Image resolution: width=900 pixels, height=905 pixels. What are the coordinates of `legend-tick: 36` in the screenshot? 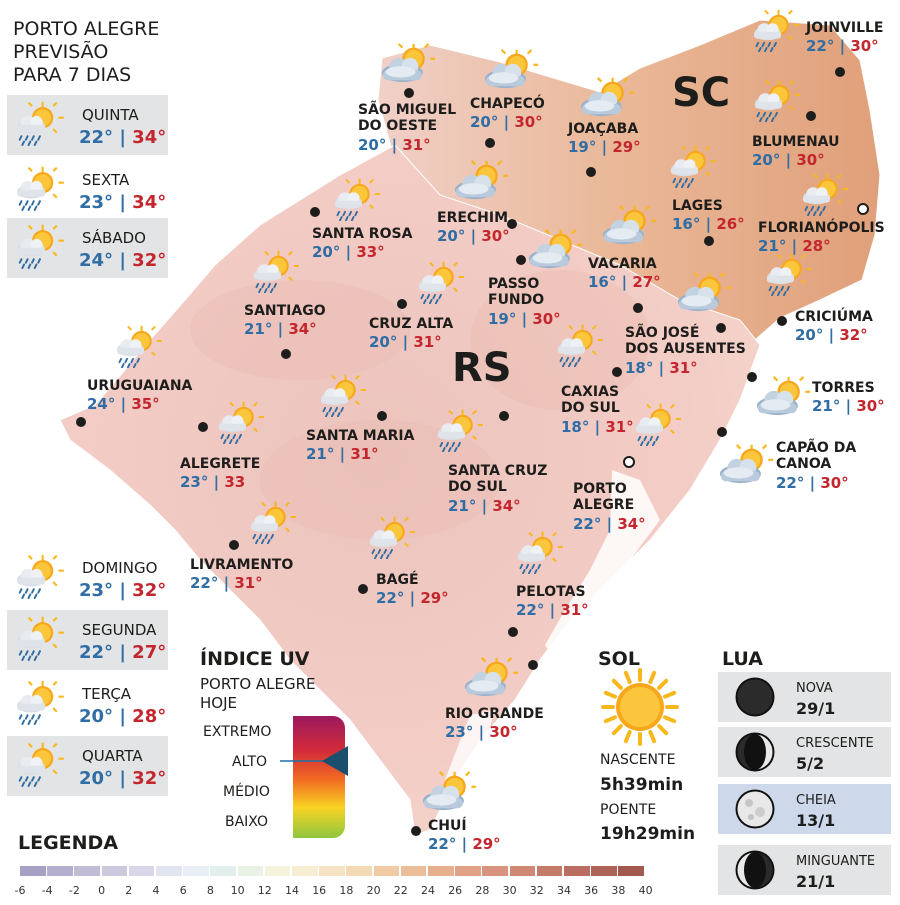 It's located at (591, 890).